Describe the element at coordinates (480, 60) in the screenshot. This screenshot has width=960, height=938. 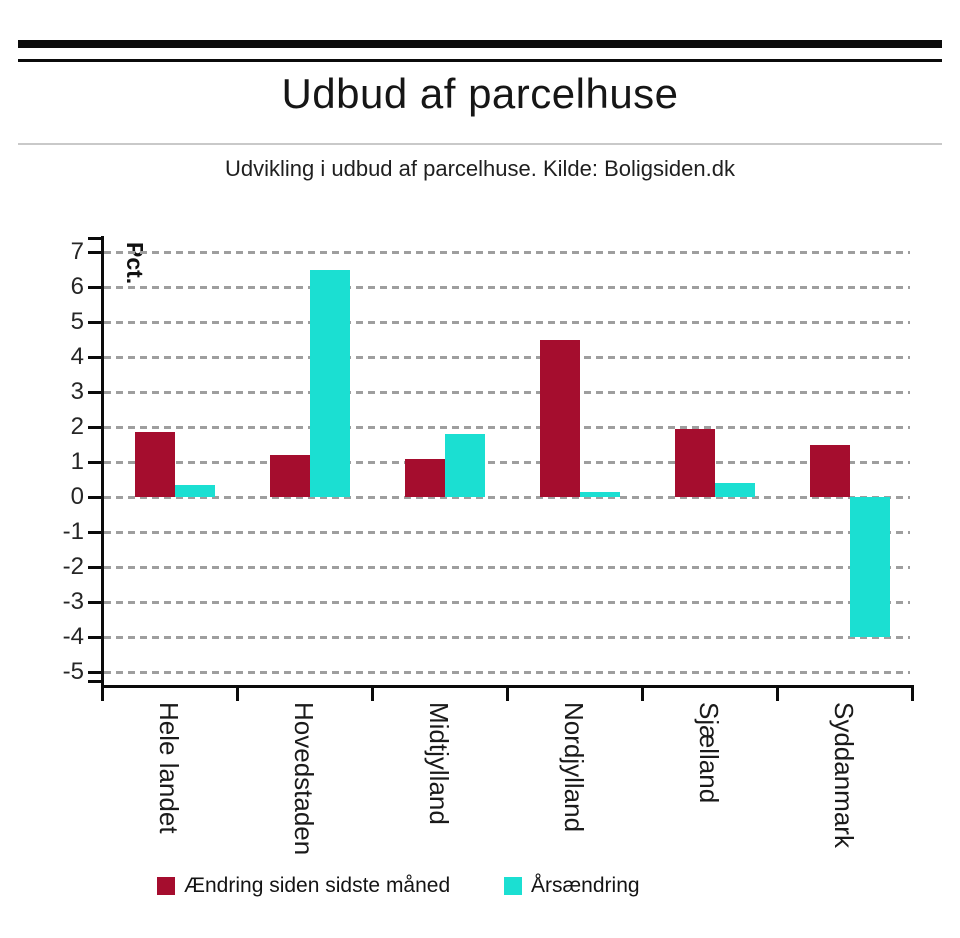
I see `top-divider-thin` at that location.